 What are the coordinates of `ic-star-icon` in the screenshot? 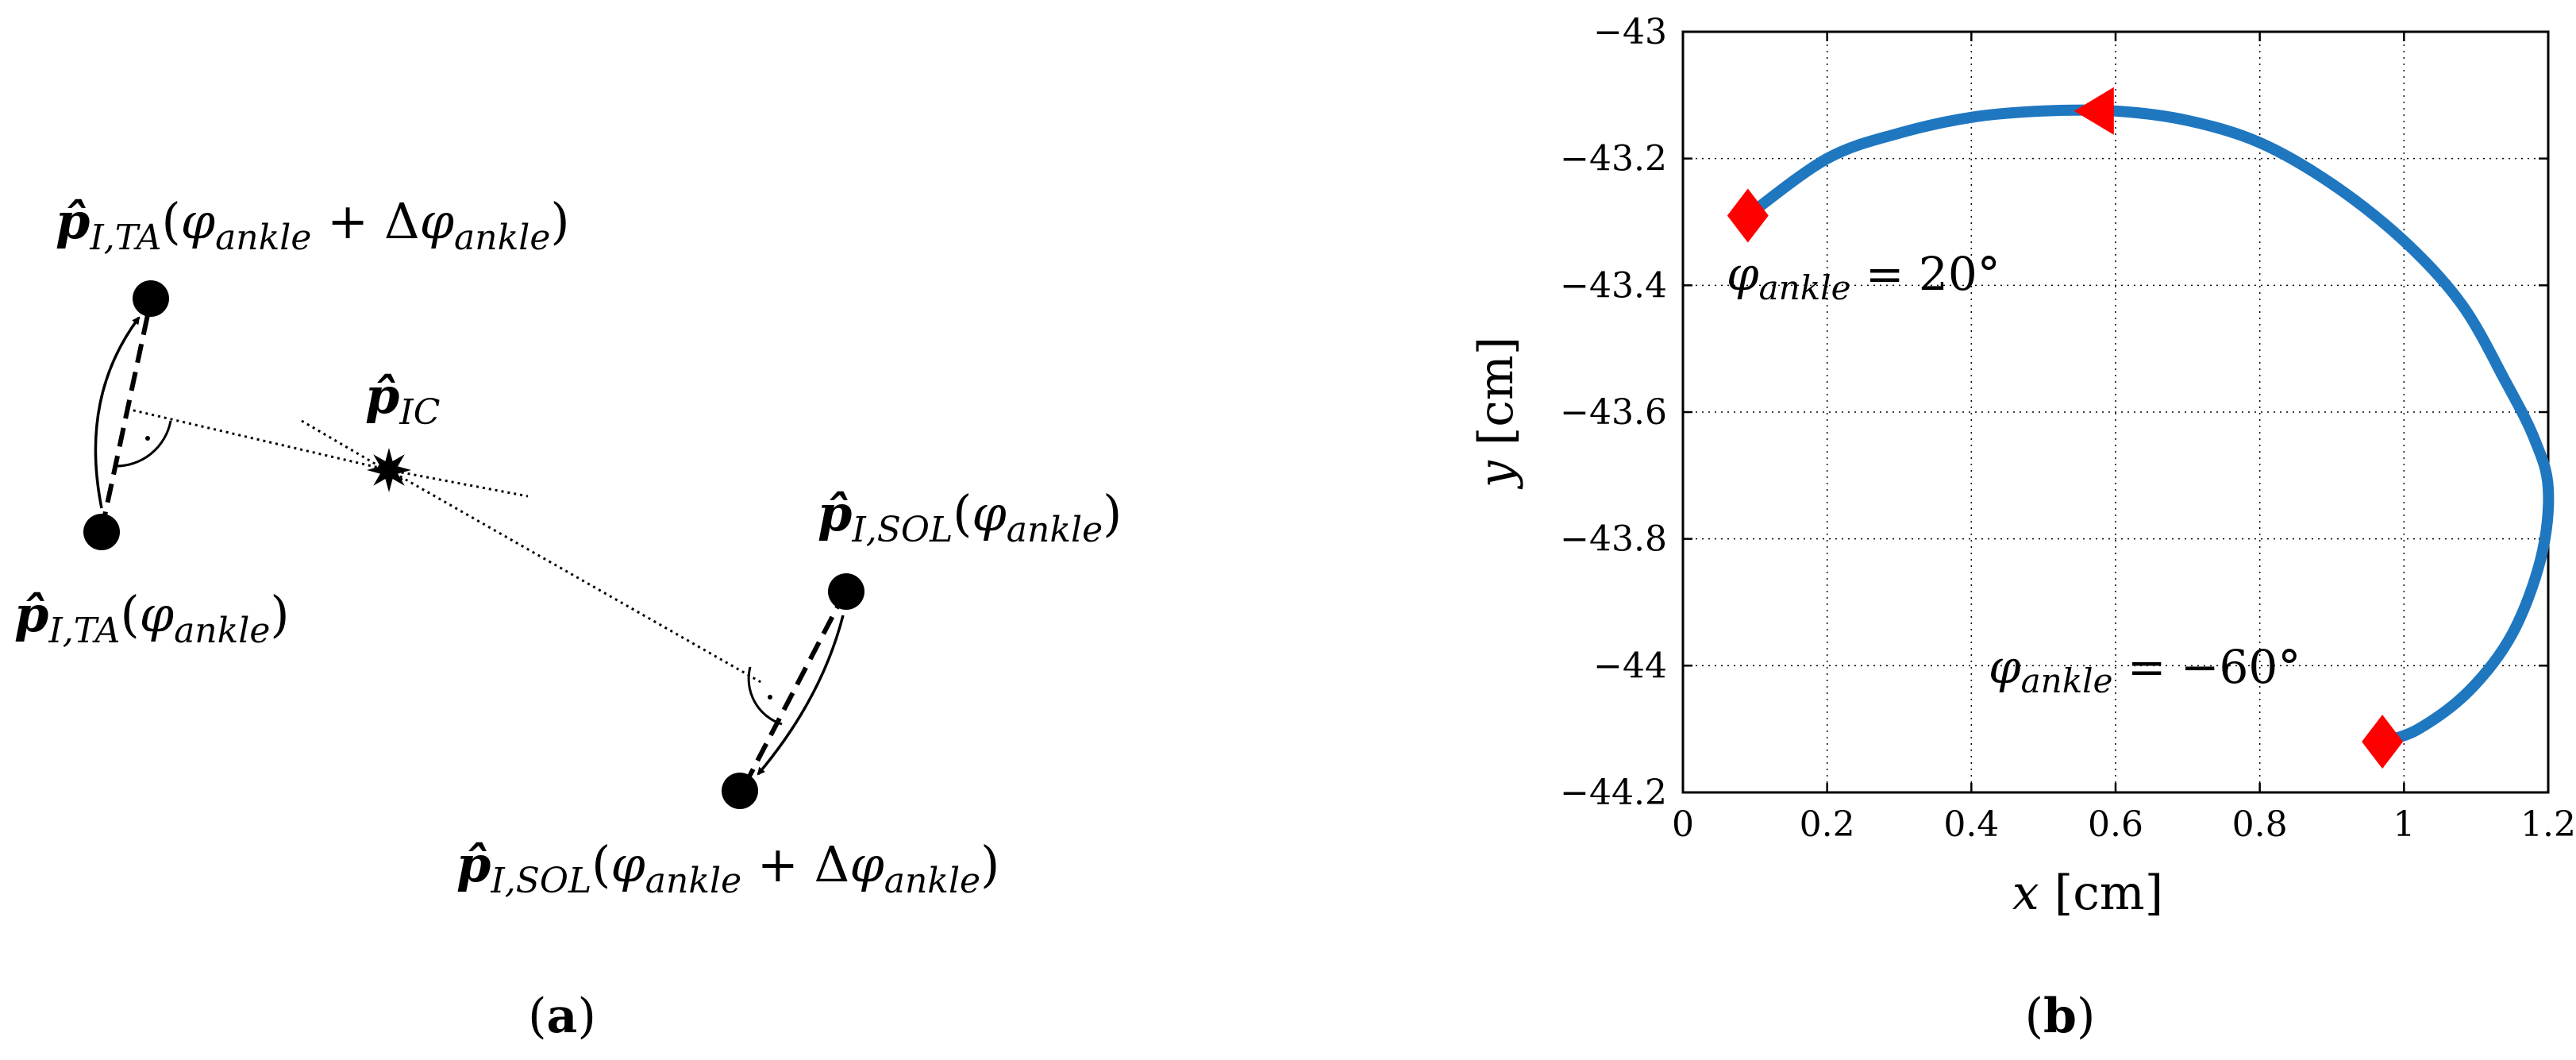 It's located at (389, 470).